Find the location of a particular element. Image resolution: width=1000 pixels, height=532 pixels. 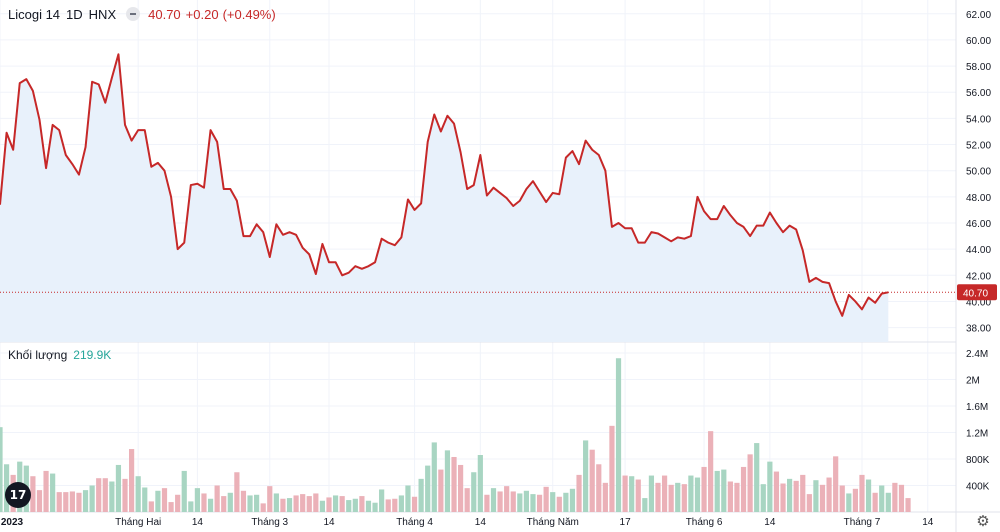

interval-label: 1D is located at coordinates (74, 14).